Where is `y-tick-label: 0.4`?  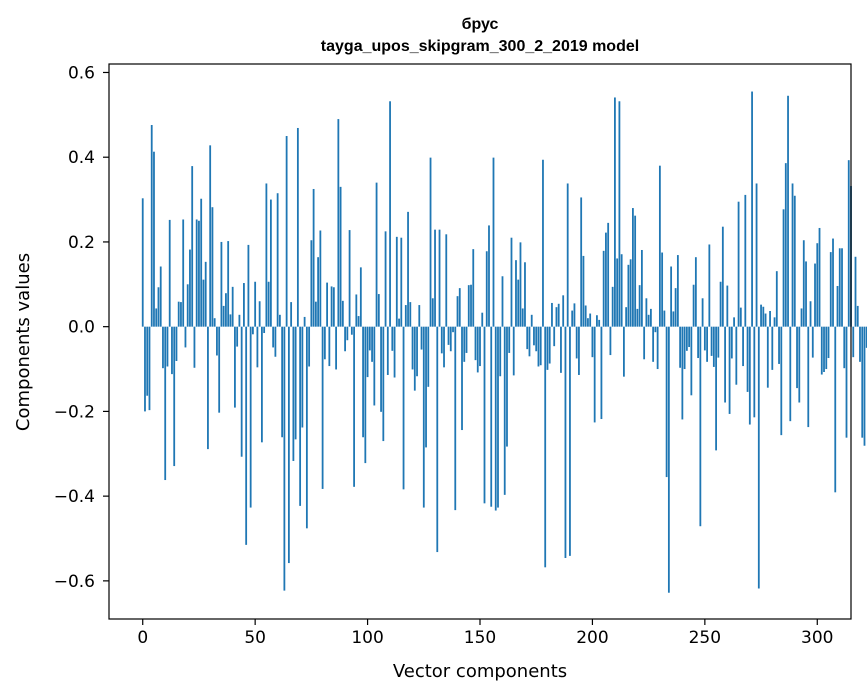 y-tick-label: 0.4 is located at coordinates (81, 158).